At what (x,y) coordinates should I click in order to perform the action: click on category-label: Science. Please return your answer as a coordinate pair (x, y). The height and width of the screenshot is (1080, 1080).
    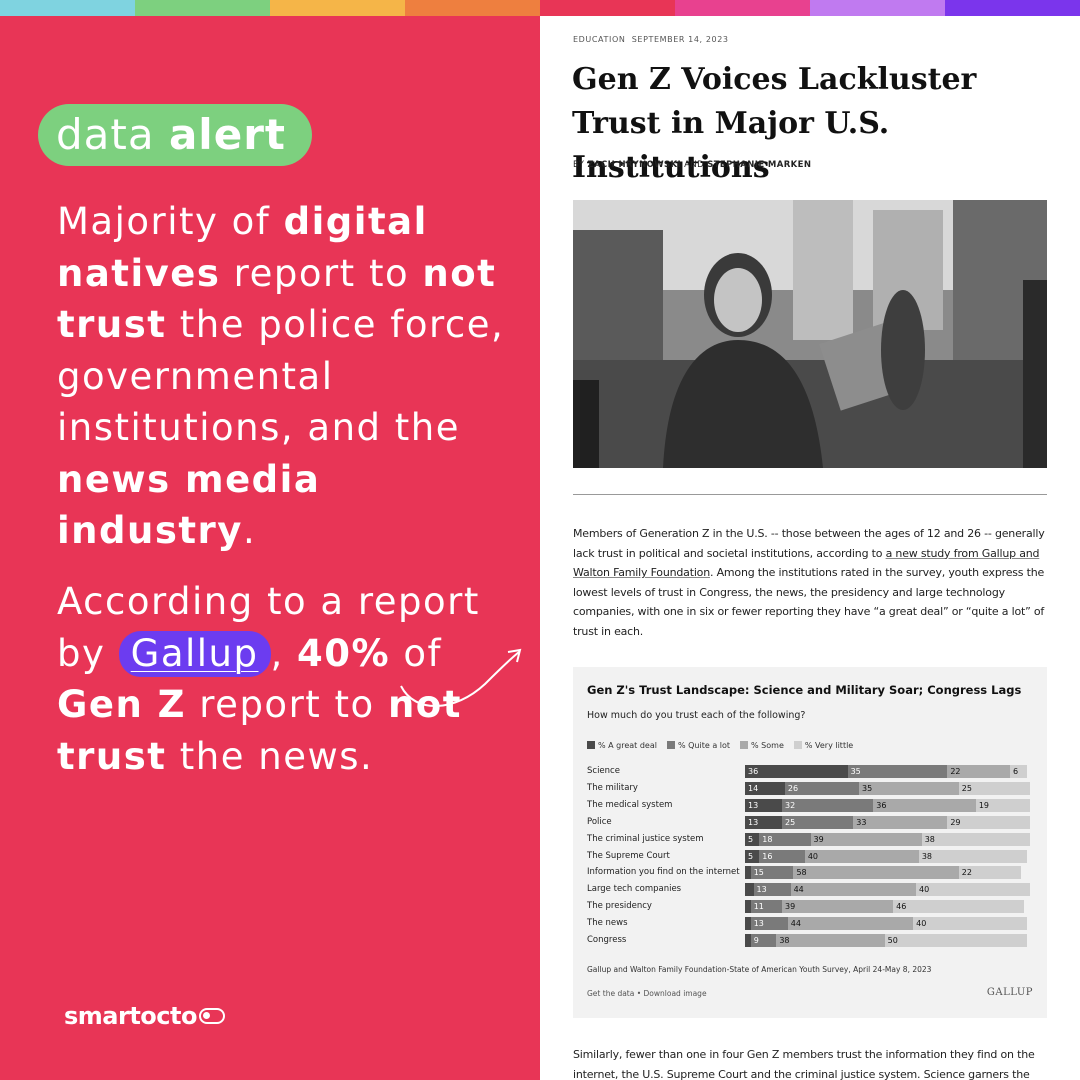
    Looking at the image, I should click on (603, 771).